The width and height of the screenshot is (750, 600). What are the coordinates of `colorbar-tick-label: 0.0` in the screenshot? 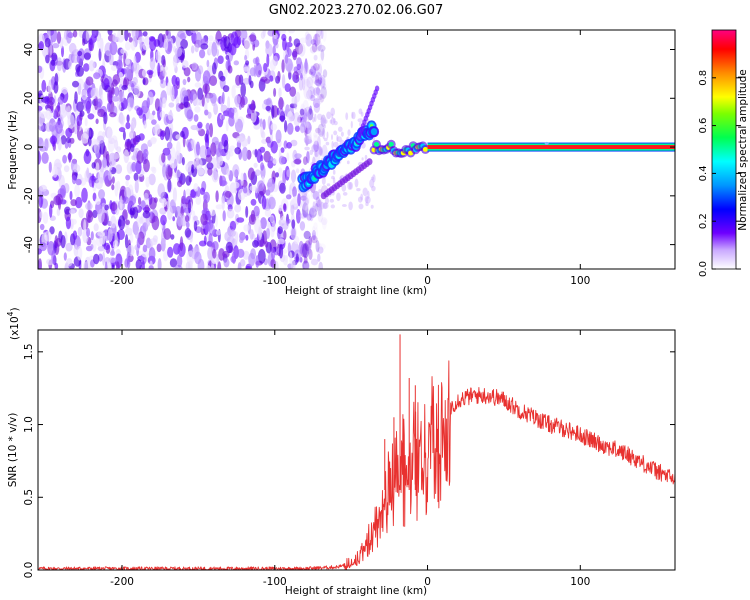 It's located at (703, 269).